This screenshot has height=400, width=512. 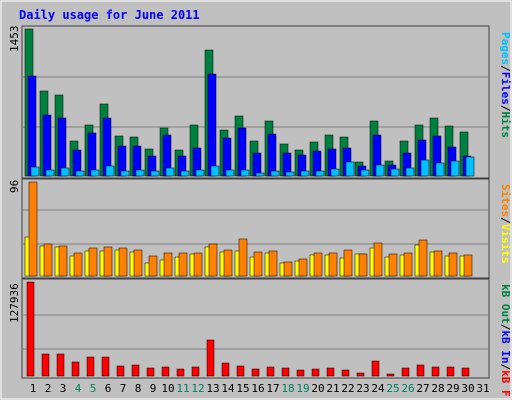 What do you see at coordinates (505, 125) in the screenshot?
I see `legend-item: Hits` at bounding box center [505, 125].